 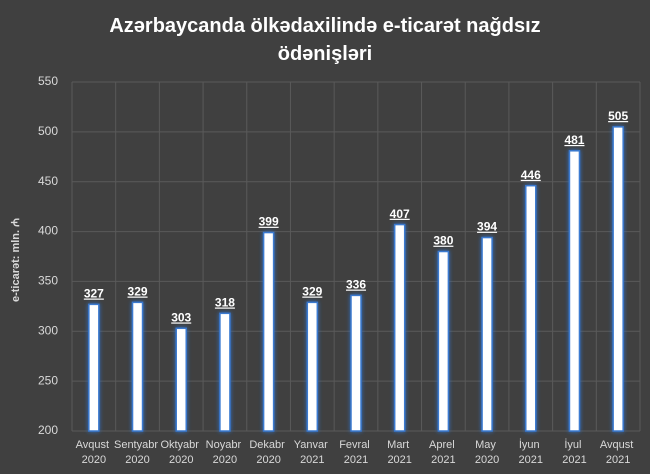 I want to click on x-tick-label: Mart 2021, so click(x=399, y=452).